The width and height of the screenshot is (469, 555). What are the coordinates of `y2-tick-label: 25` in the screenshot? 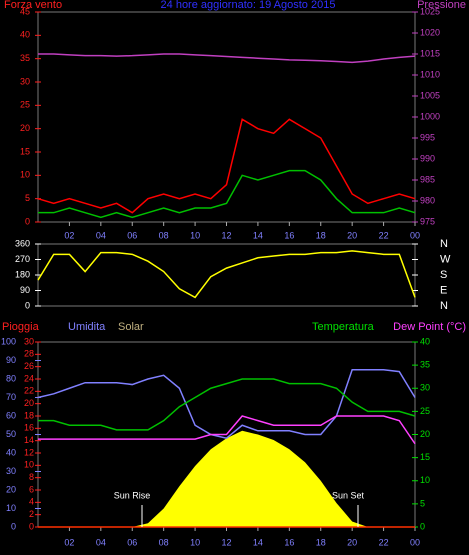 It's located at (425, 411).